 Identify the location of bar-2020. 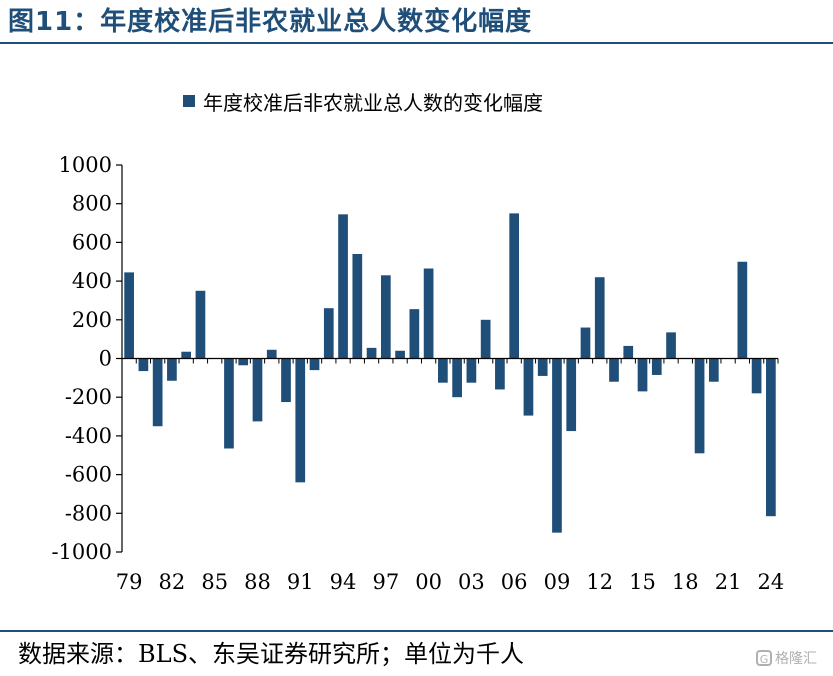
(713, 370).